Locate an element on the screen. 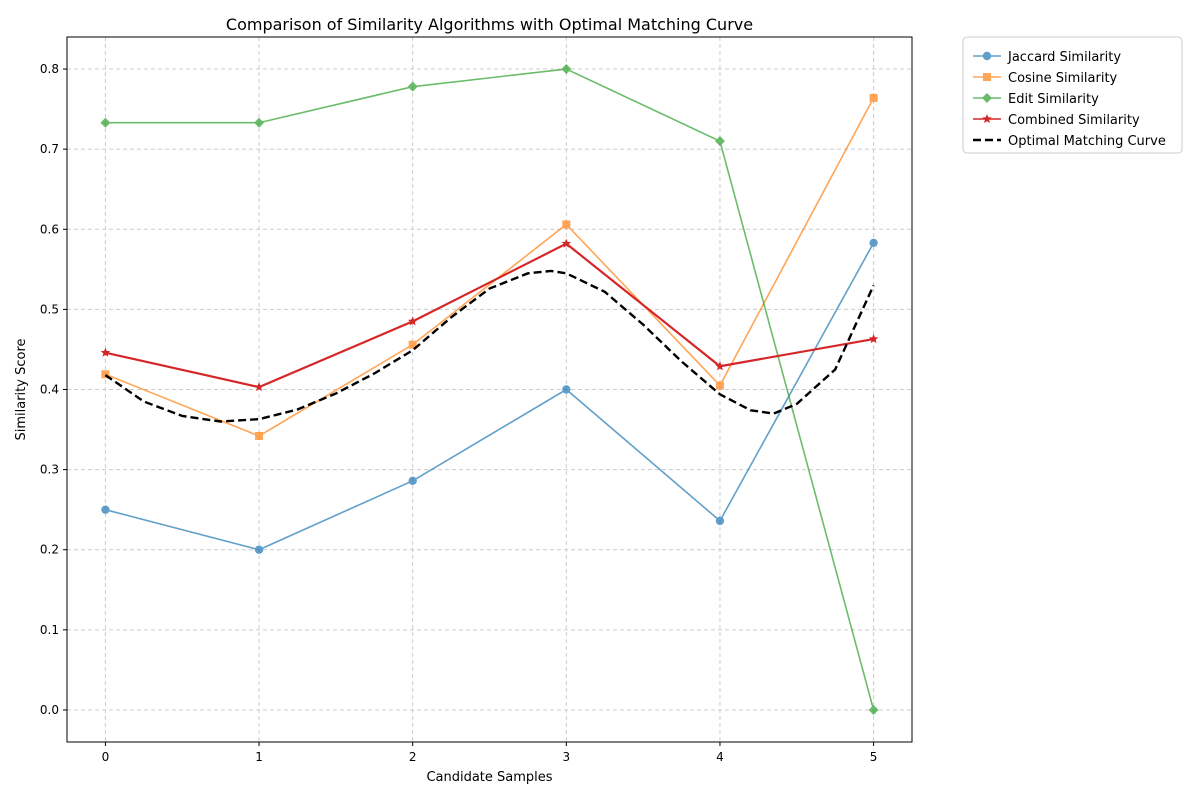  x-tick-label: 5 is located at coordinates (874, 757).